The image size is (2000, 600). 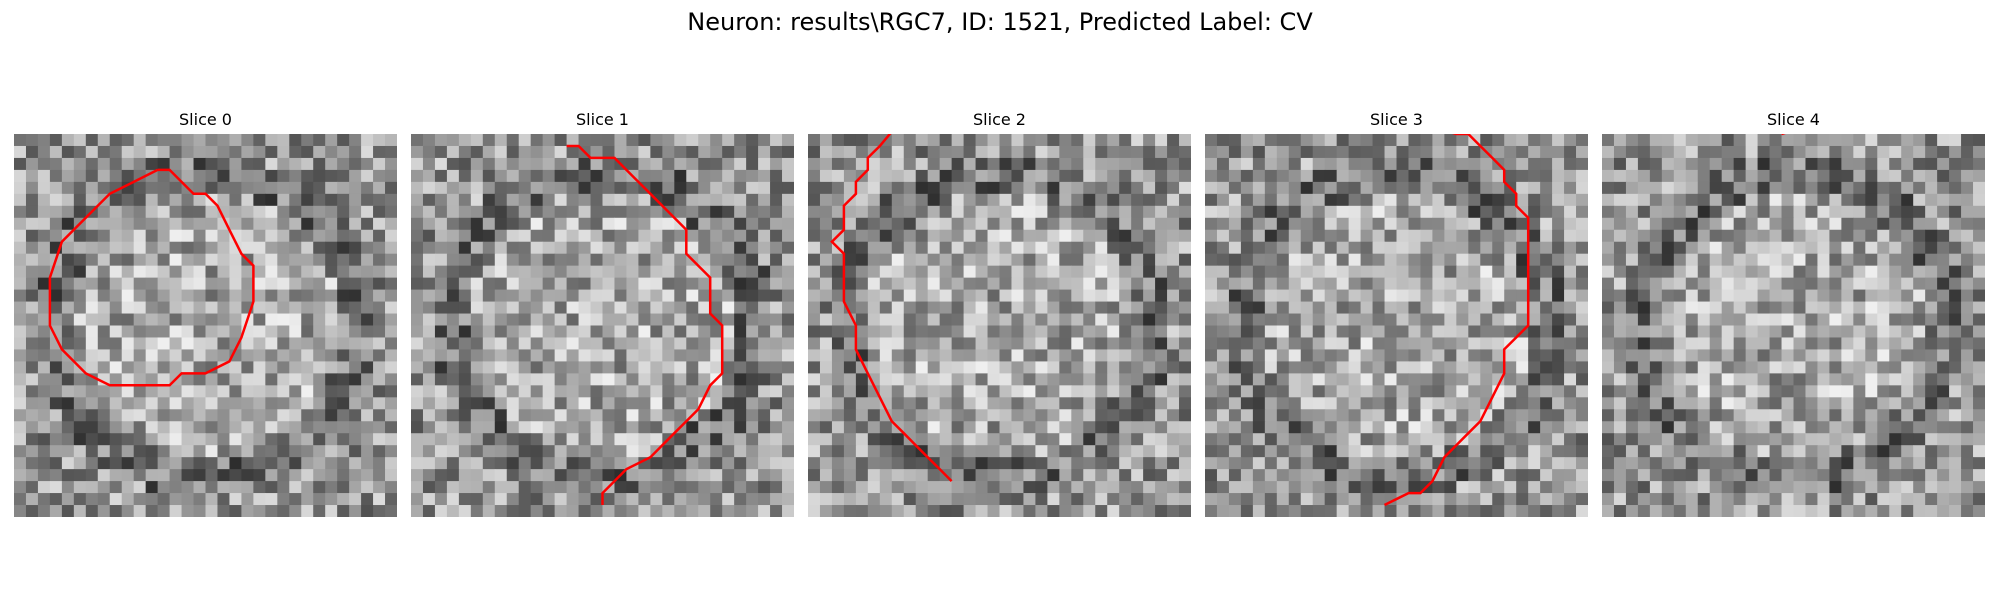 What do you see at coordinates (205, 119) in the screenshot?
I see `panel-title: Slice 0` at bounding box center [205, 119].